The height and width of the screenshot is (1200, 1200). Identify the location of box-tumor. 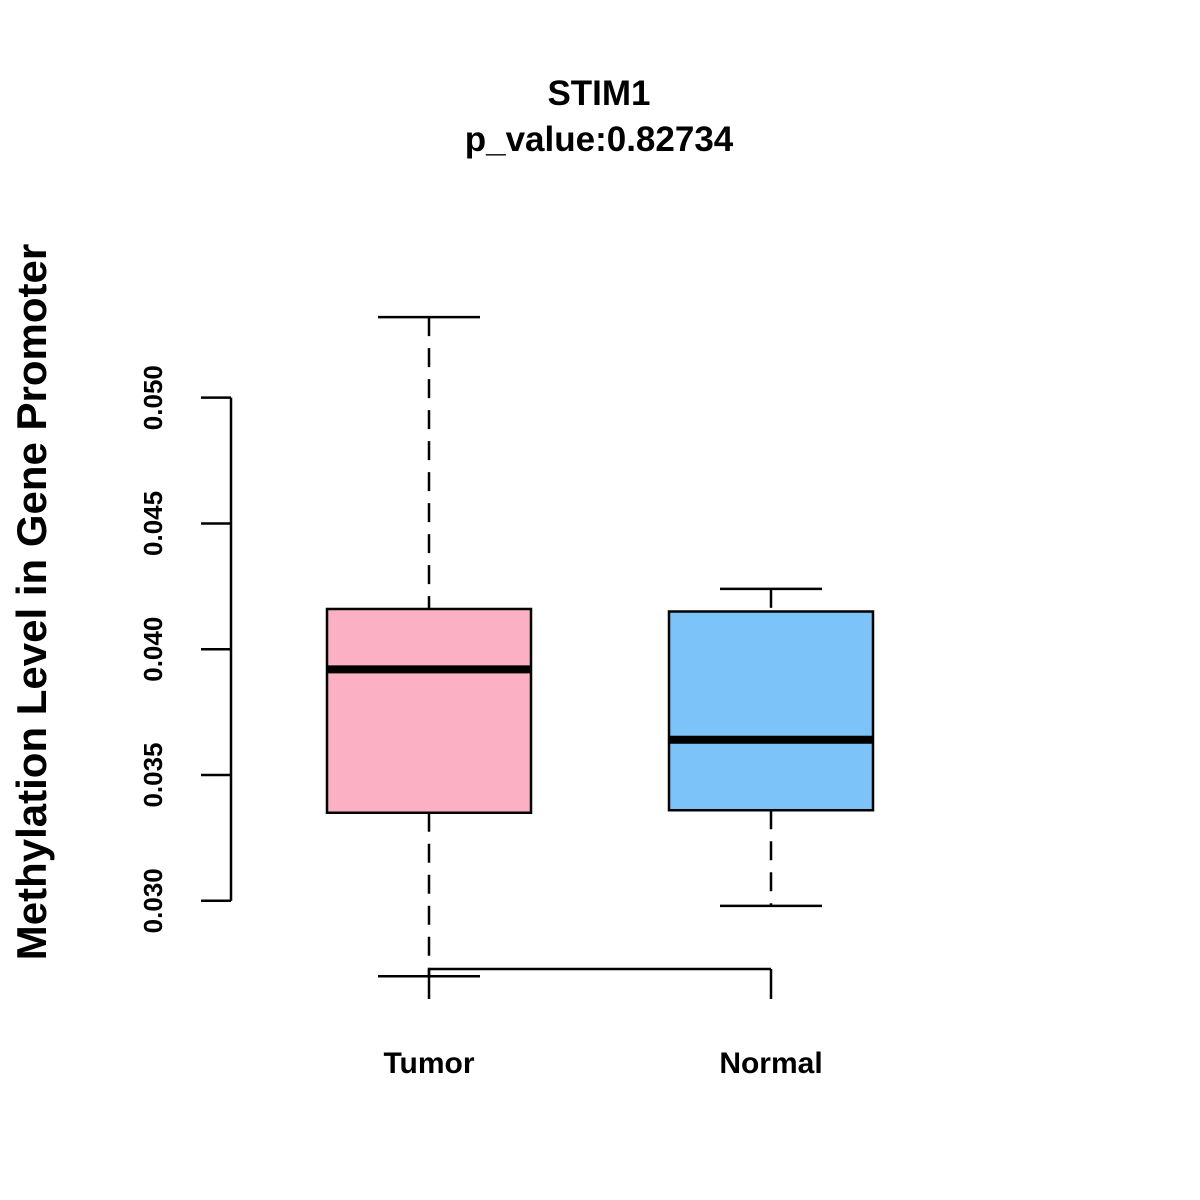
(429, 646).